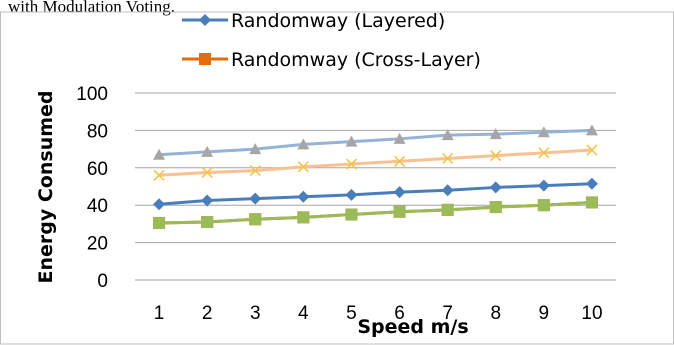 The height and width of the screenshot is (345, 674). Describe the element at coordinates (447, 313) in the screenshot. I see `x-tick-label: 7` at that location.